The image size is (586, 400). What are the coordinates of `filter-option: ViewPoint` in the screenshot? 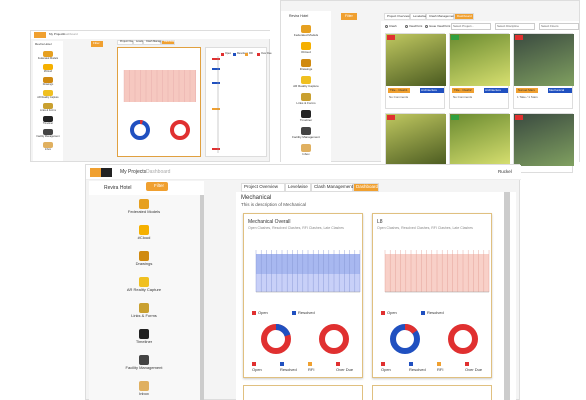 It's located at (416, 26).